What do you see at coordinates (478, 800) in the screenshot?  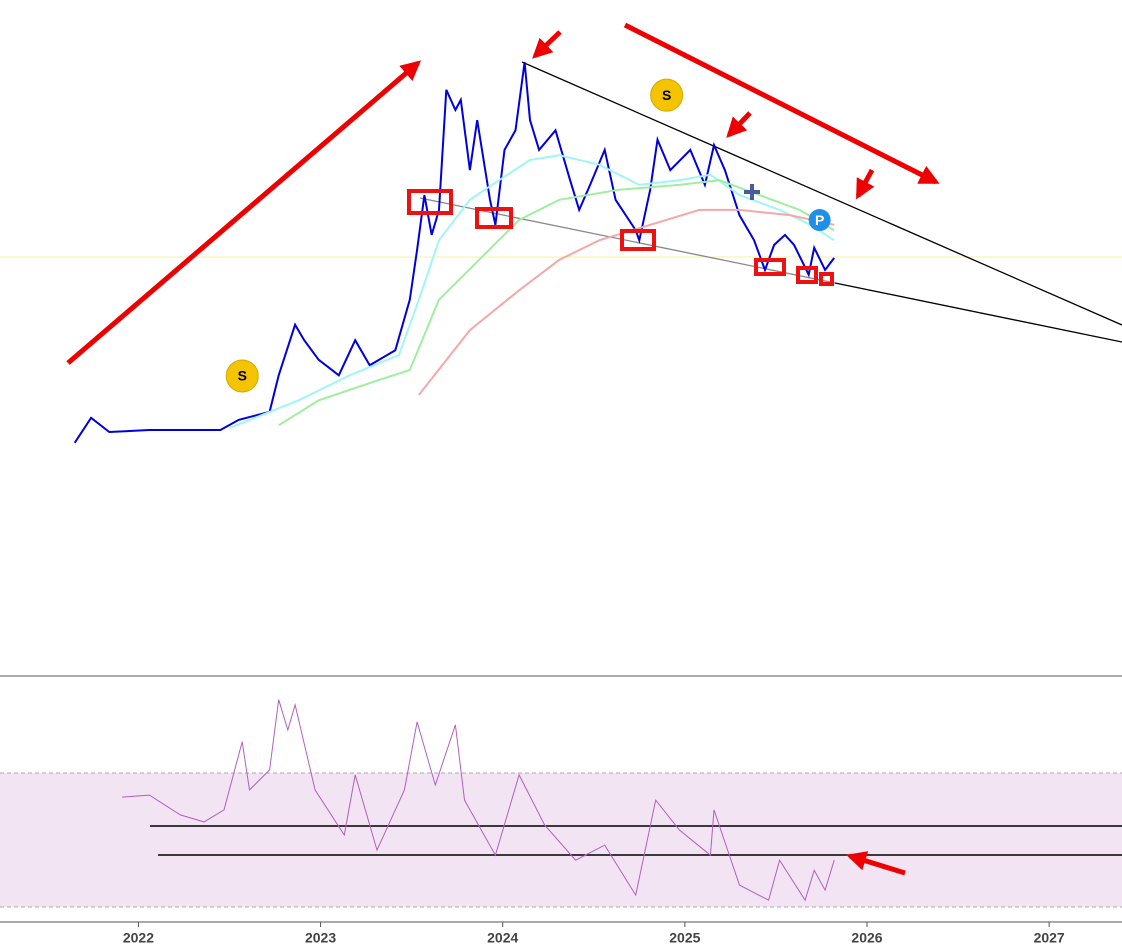 I see `series-line` at bounding box center [478, 800].